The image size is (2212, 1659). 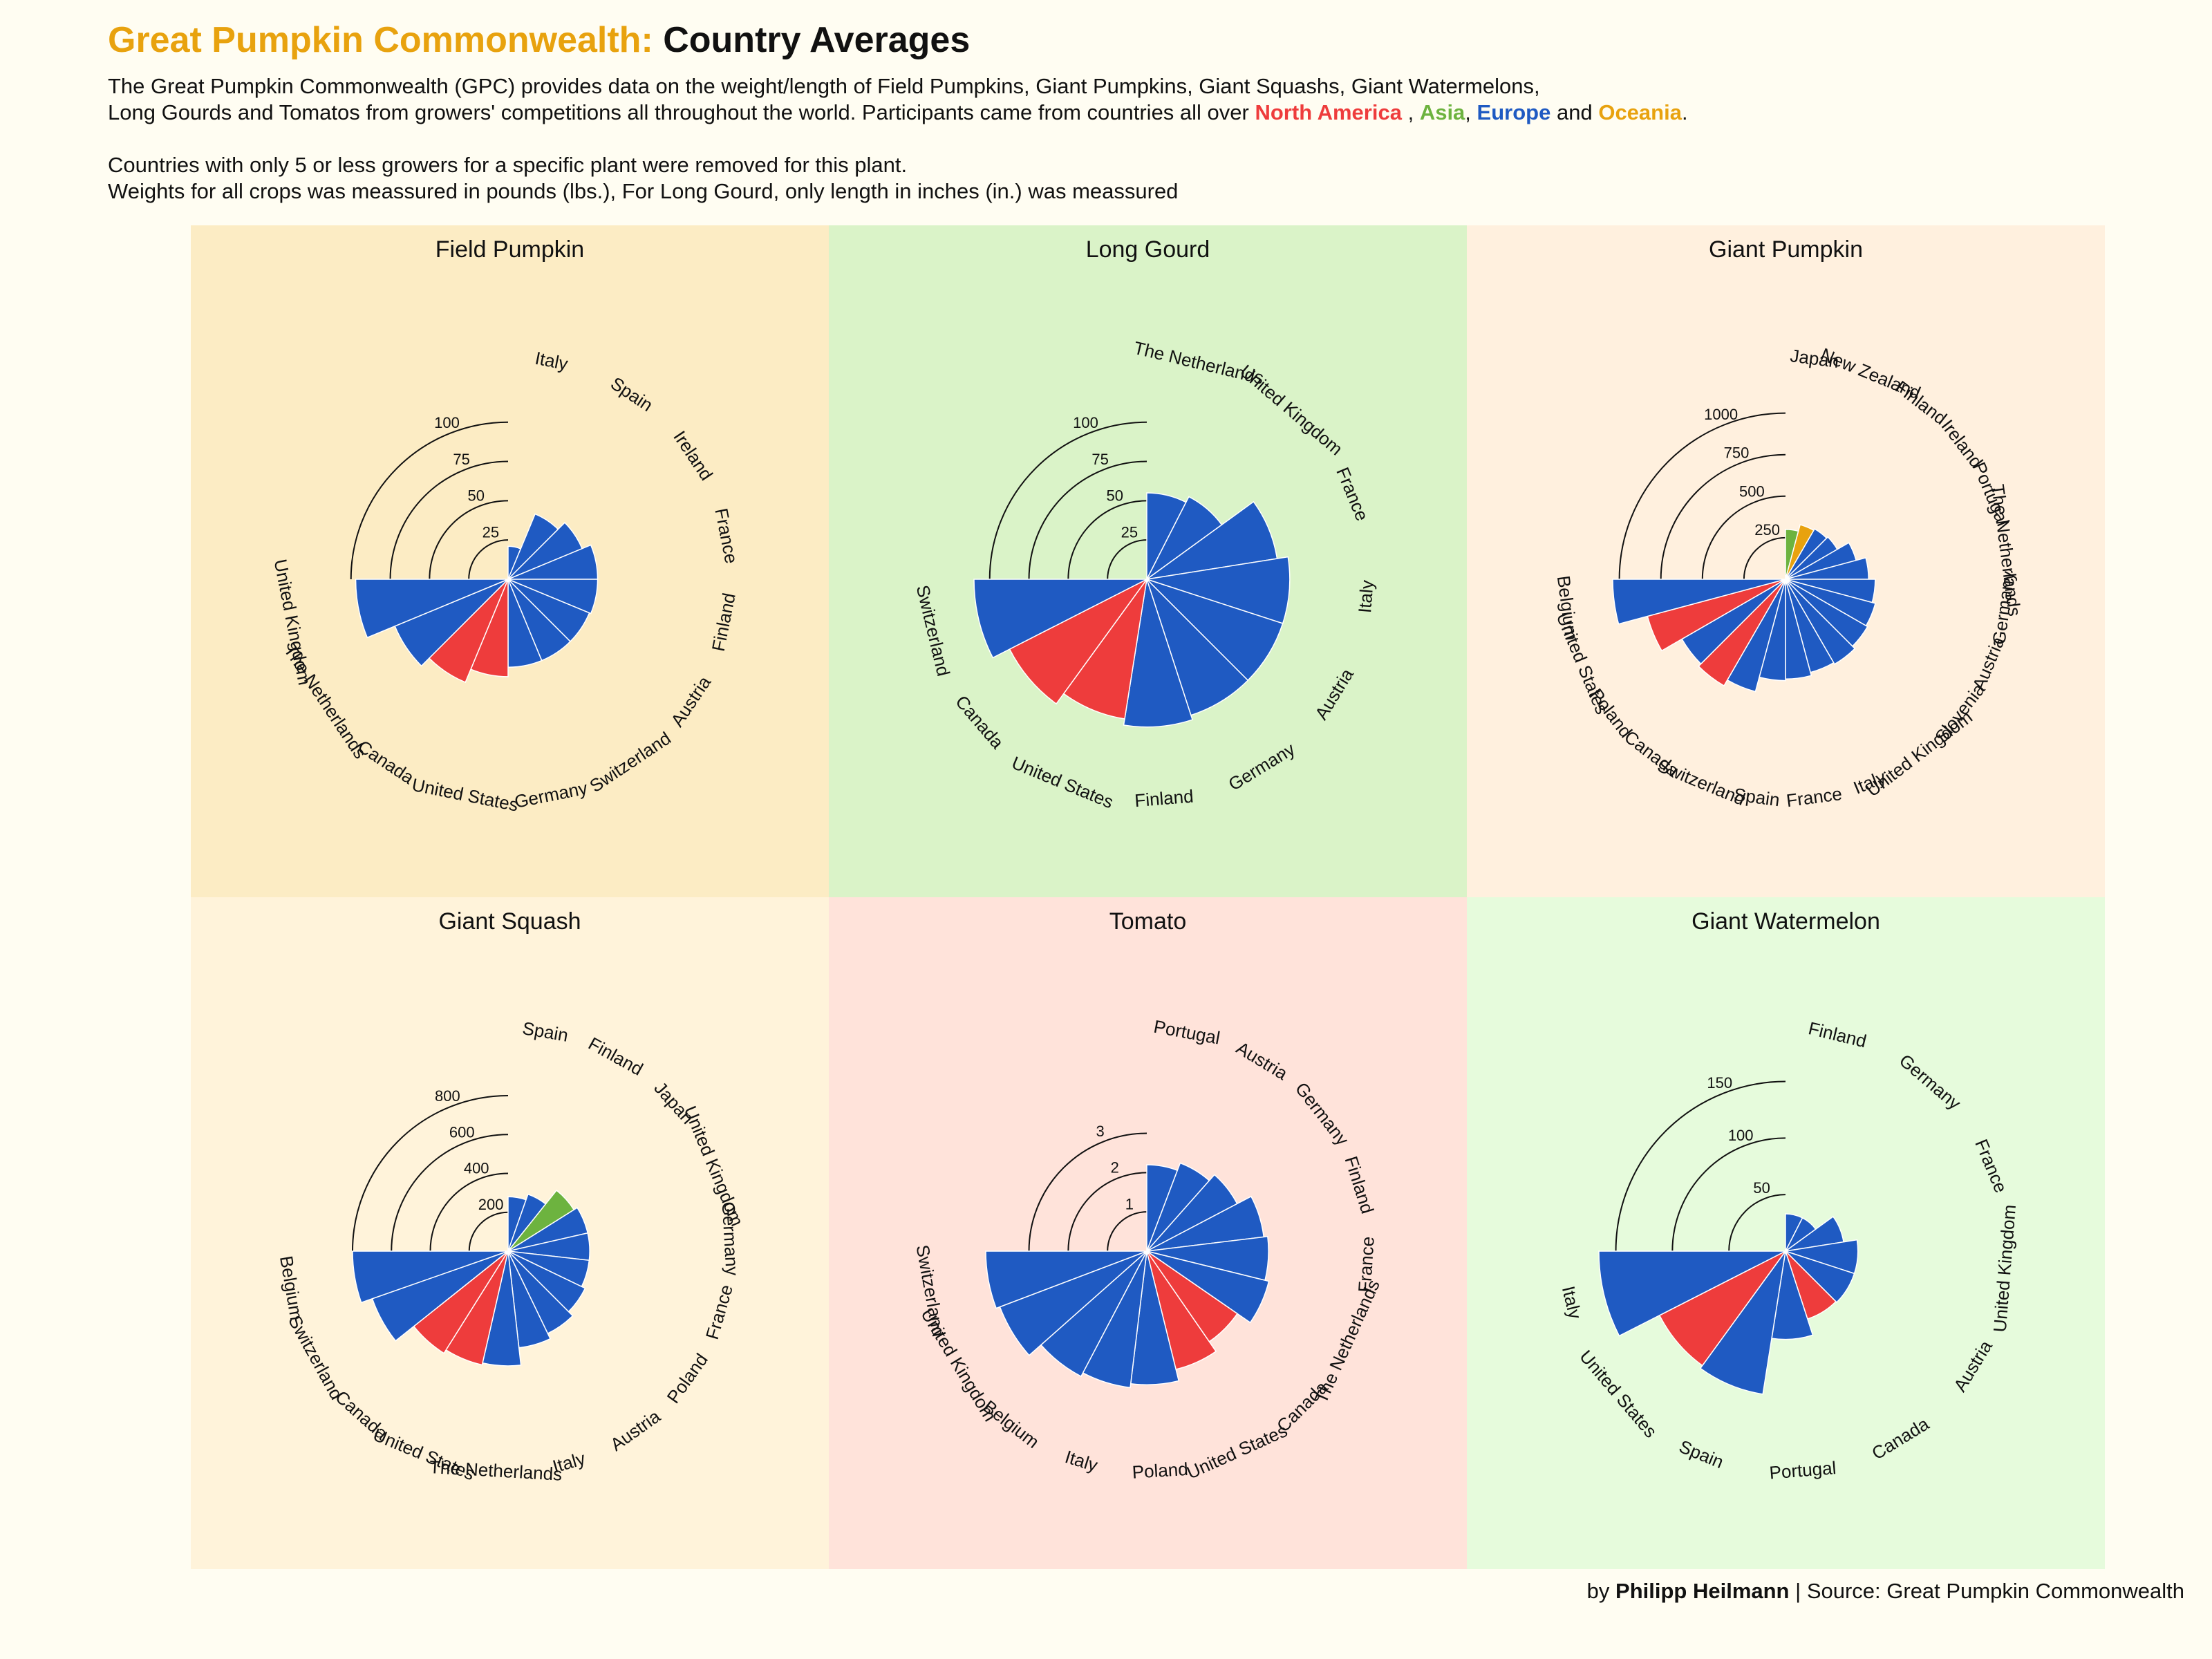 What do you see at coordinates (1328, 112) in the screenshot?
I see `region-north-america: North America` at bounding box center [1328, 112].